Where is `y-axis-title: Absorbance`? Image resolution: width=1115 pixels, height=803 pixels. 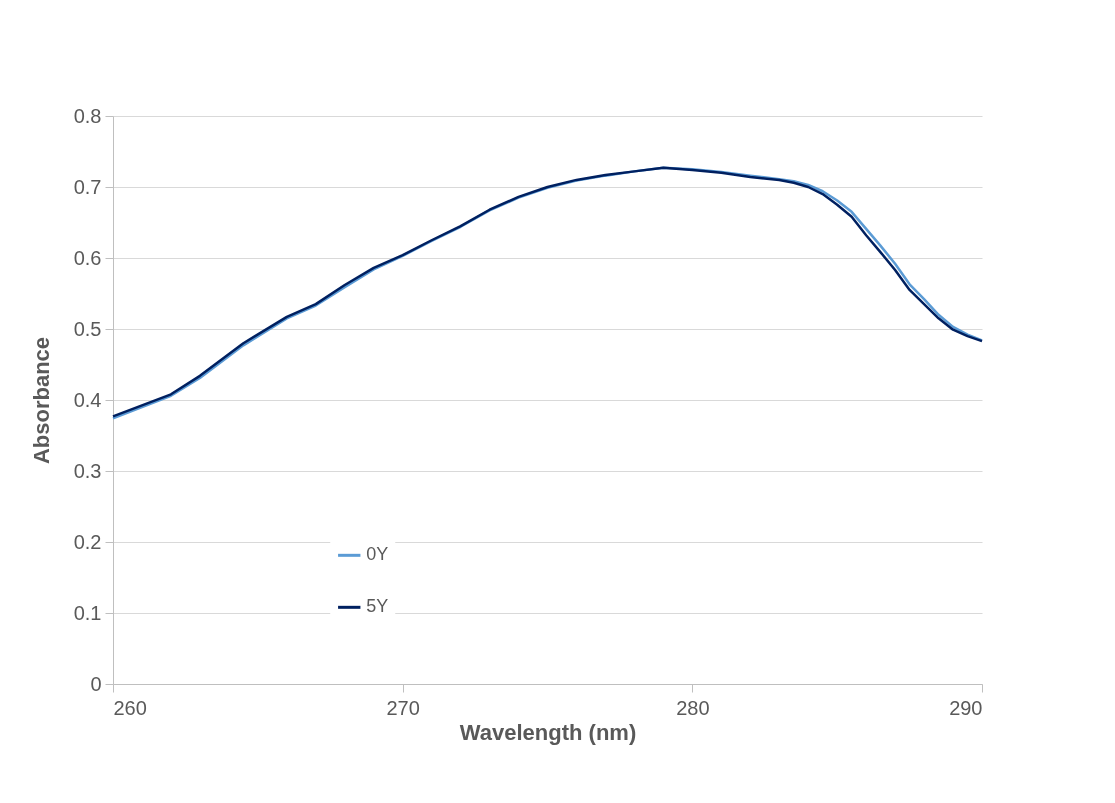 y-axis-title: Absorbance is located at coordinates (41, 400).